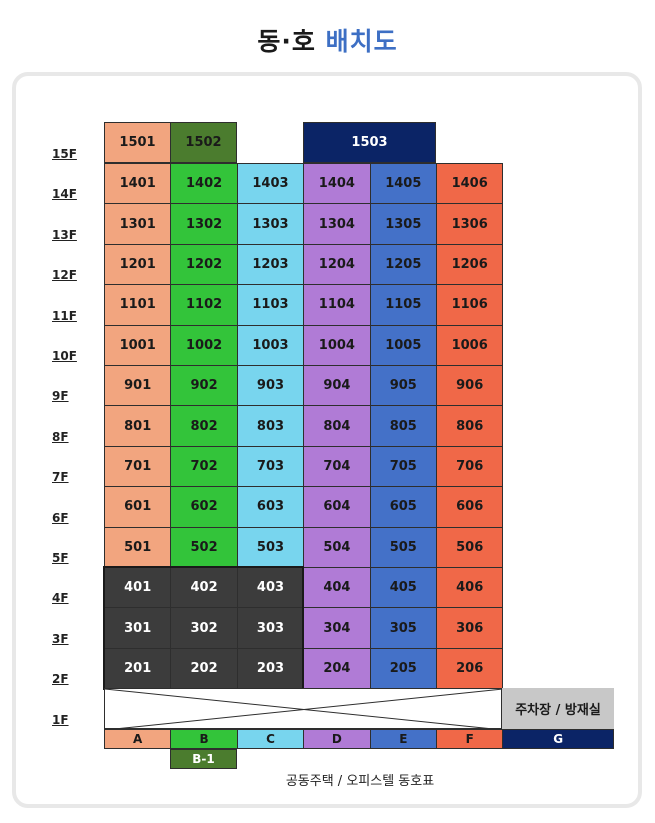 The height and width of the screenshot is (823, 655). What do you see at coordinates (138, 739) in the screenshot?
I see `building-label: A` at bounding box center [138, 739].